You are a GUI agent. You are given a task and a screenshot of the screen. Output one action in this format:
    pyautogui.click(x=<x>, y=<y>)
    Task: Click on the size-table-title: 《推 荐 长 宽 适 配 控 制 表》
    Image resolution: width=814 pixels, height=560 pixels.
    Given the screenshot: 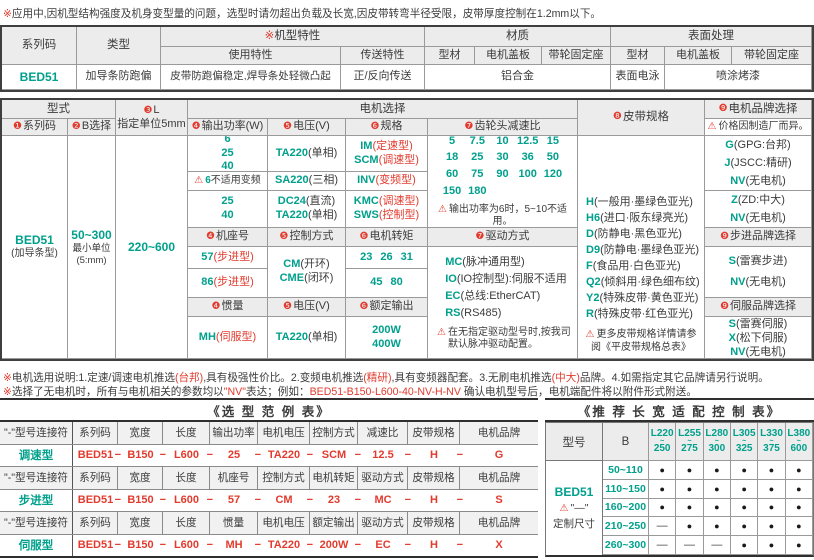 What is the action you would take?
    pyautogui.click(x=679, y=410)
    